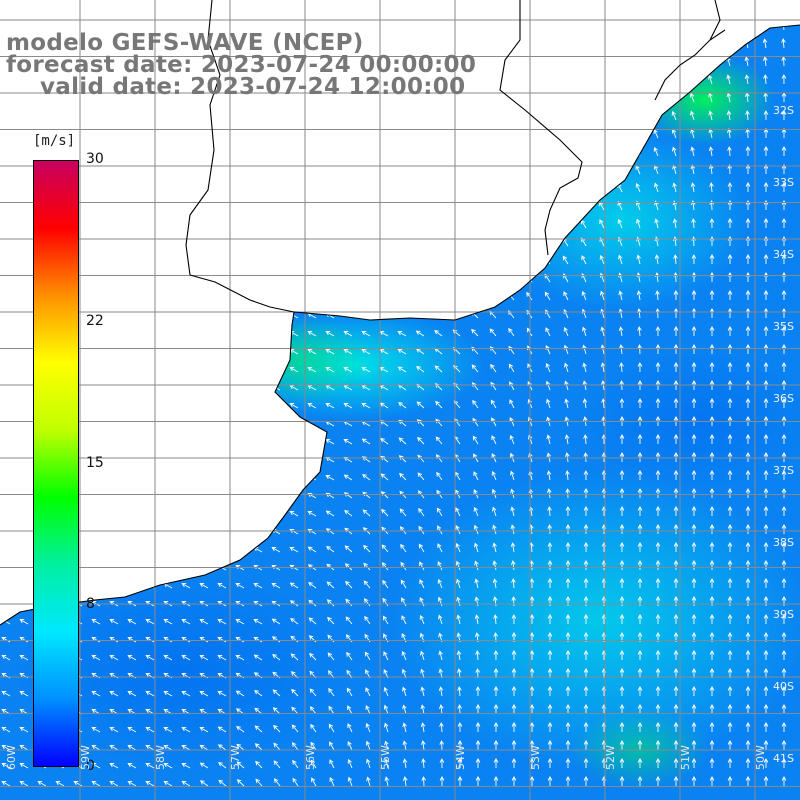 This screenshot has width=800, height=800. Describe the element at coordinates (310, 757) in the screenshot. I see `longitude-label: 56W` at that location.